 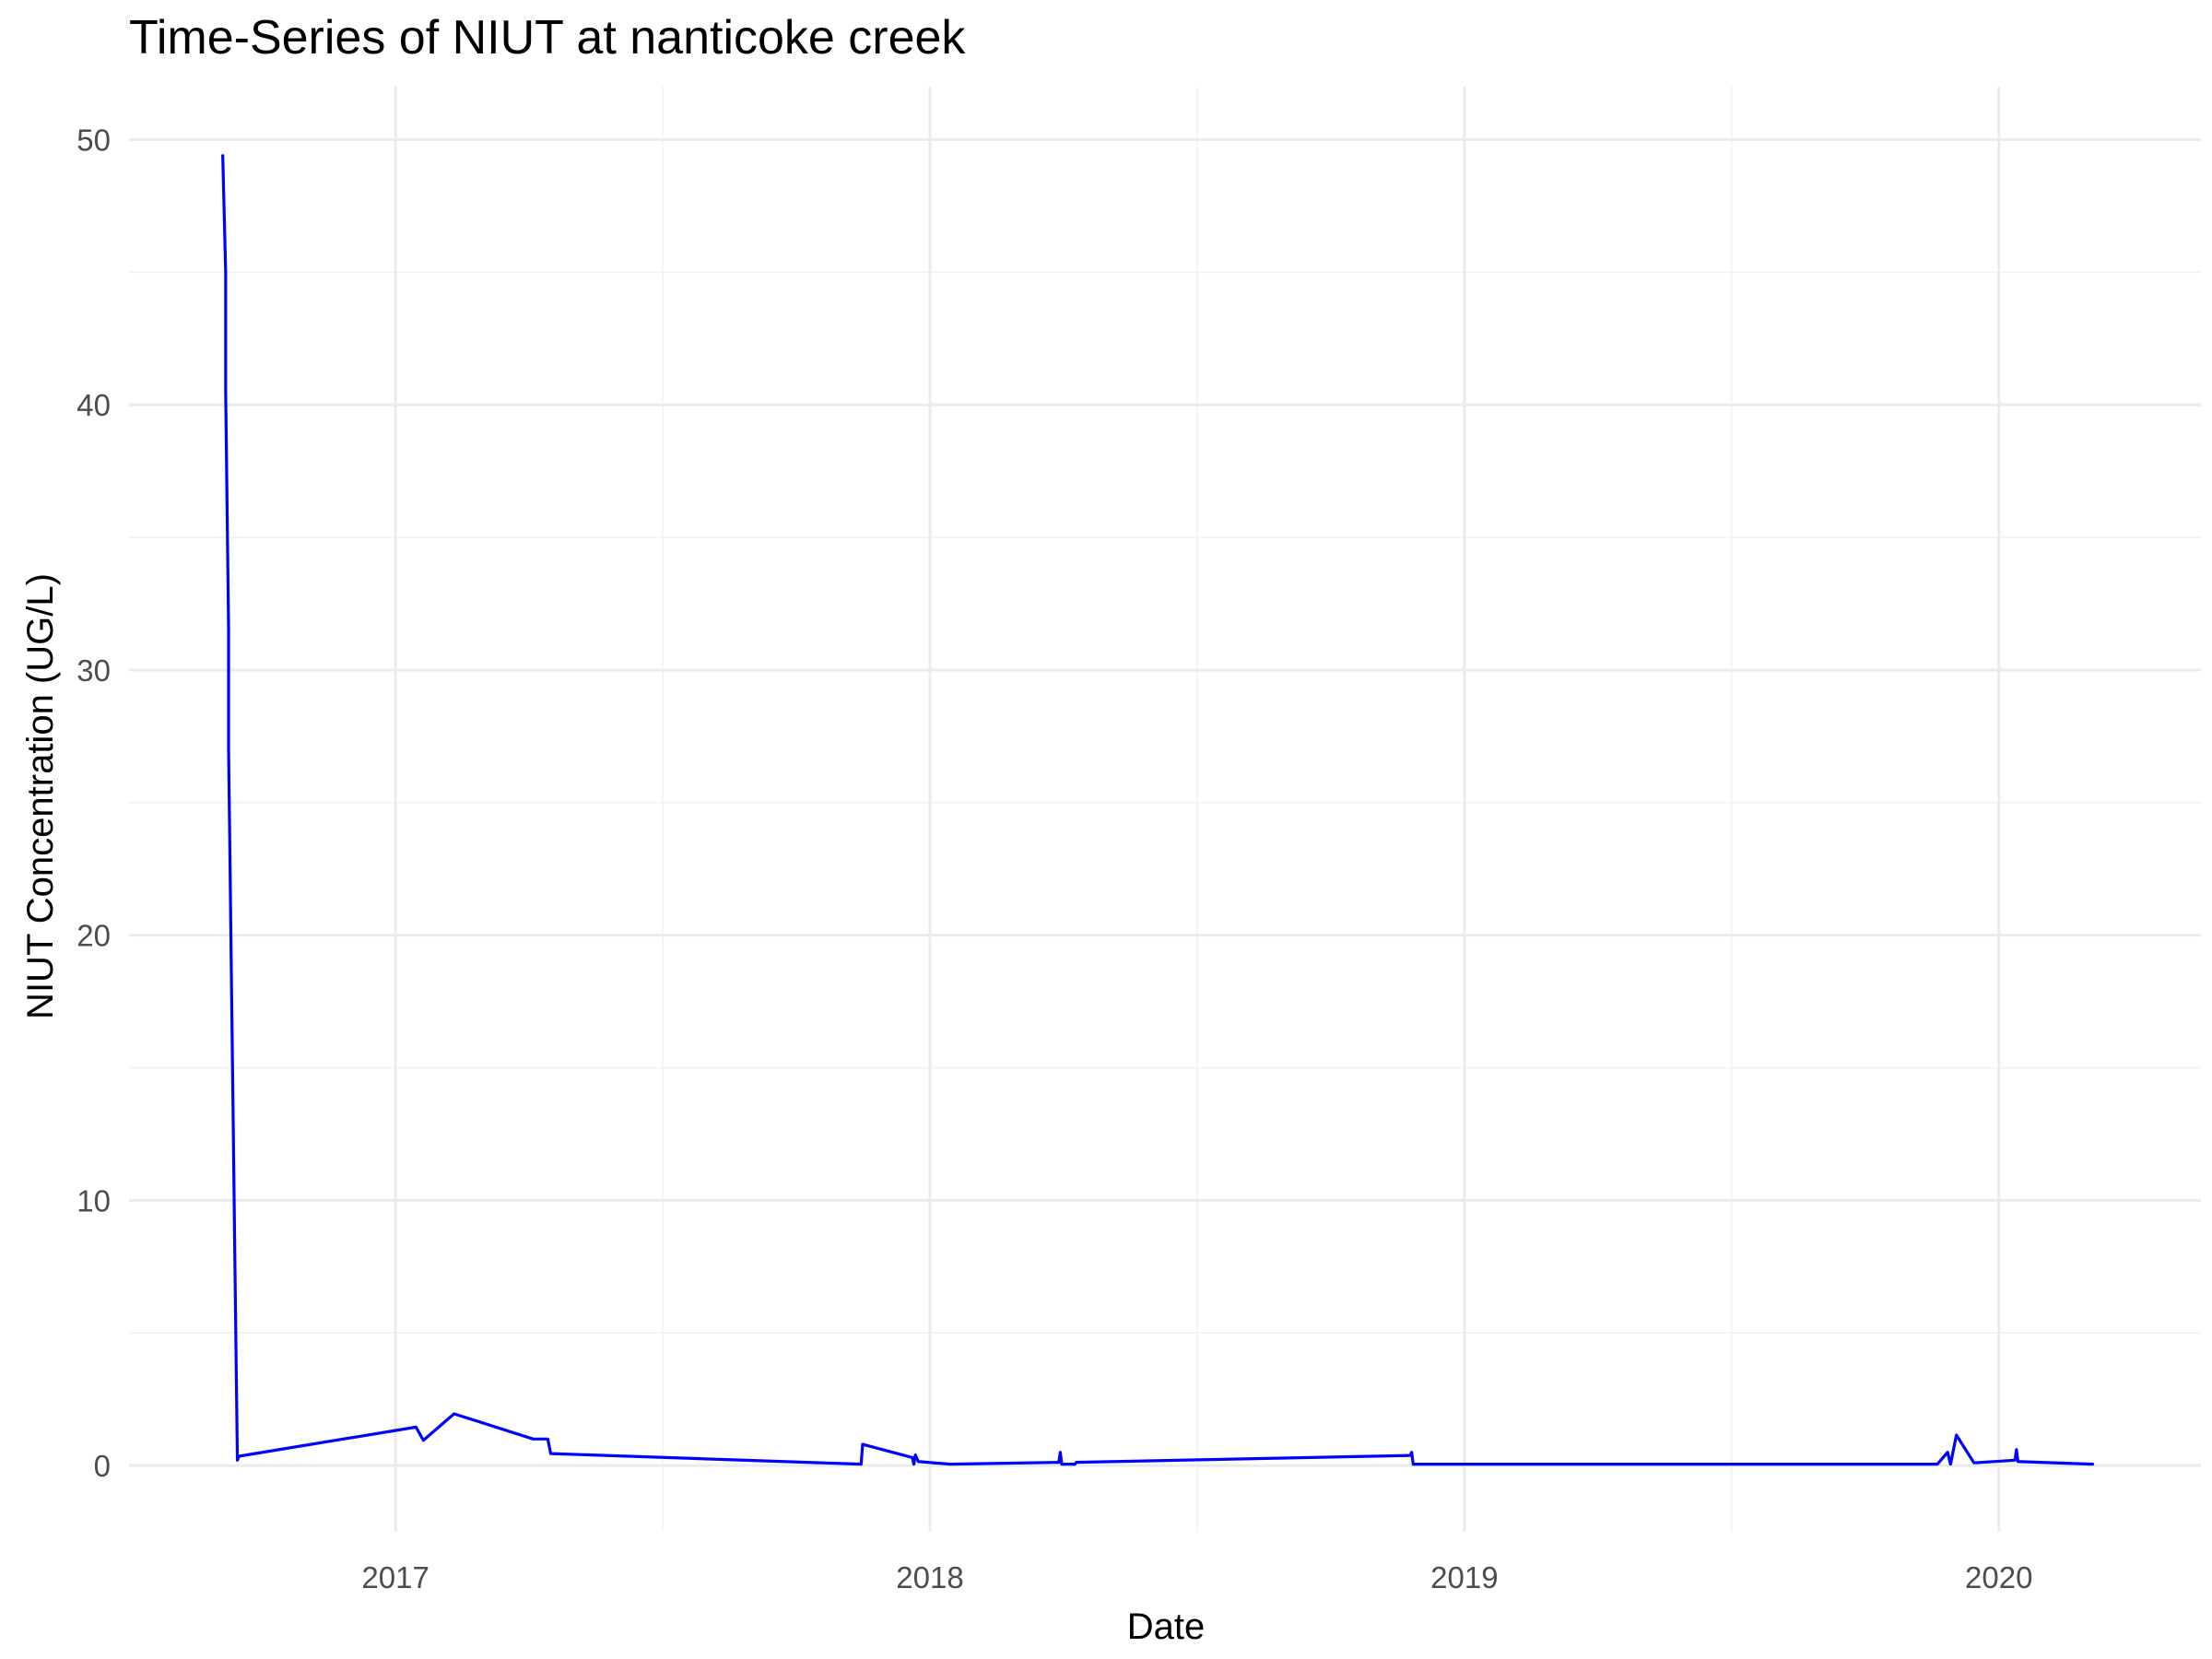 What do you see at coordinates (547, 38) in the screenshot?
I see `chart-title: Time-Series of NIUT at nanticoke creek` at bounding box center [547, 38].